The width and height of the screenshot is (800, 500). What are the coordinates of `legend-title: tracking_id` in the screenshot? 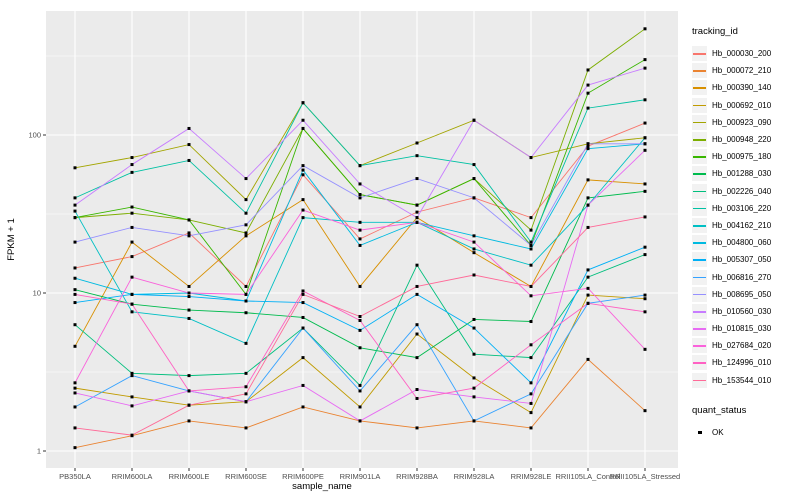 It's located at (715, 31).